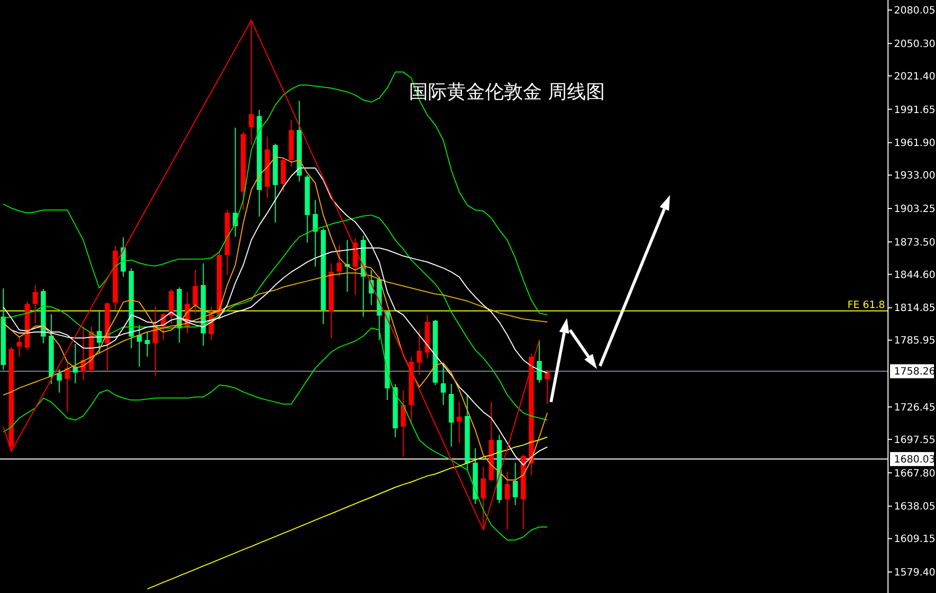  What do you see at coordinates (915, 44) in the screenshot?
I see `y-tick-label: 2050.30` at bounding box center [915, 44].